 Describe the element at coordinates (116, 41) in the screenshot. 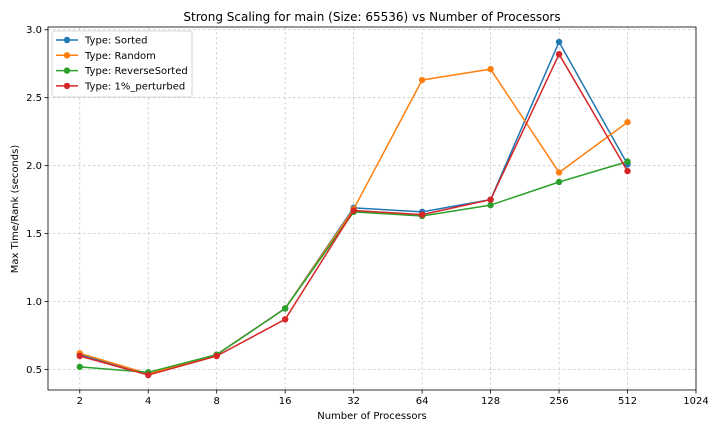

I see `legend-label: Type: Sorted` at that location.